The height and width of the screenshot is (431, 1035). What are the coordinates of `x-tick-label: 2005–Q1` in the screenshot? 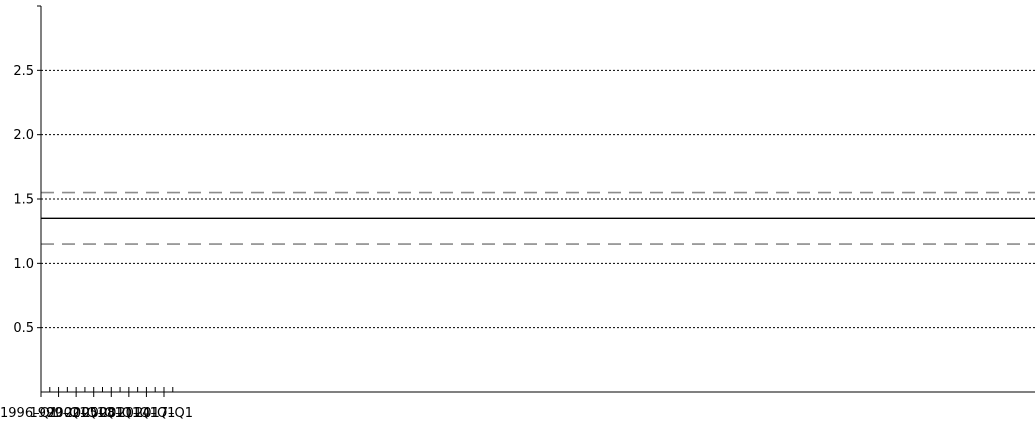 It's located at (94, 413).